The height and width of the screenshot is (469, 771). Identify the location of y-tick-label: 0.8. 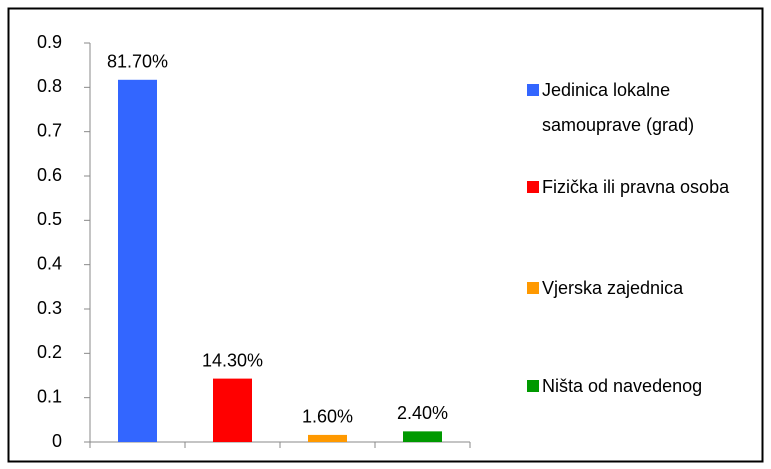
(49, 86).